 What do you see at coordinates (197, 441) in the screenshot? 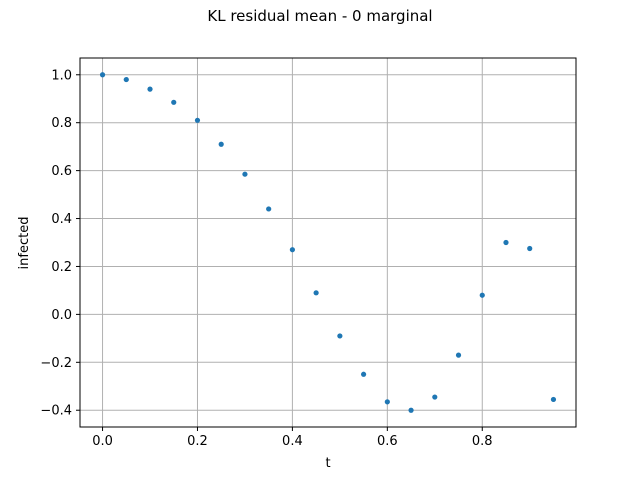
I see `x-tick-label: 0.2` at bounding box center [197, 441].